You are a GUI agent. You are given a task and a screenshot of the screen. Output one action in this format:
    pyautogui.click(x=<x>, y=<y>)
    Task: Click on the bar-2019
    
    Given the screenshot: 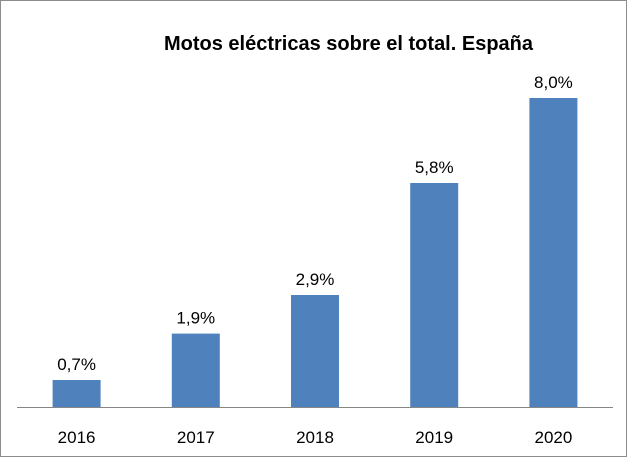 What is the action you would take?
    pyautogui.click(x=434, y=295)
    